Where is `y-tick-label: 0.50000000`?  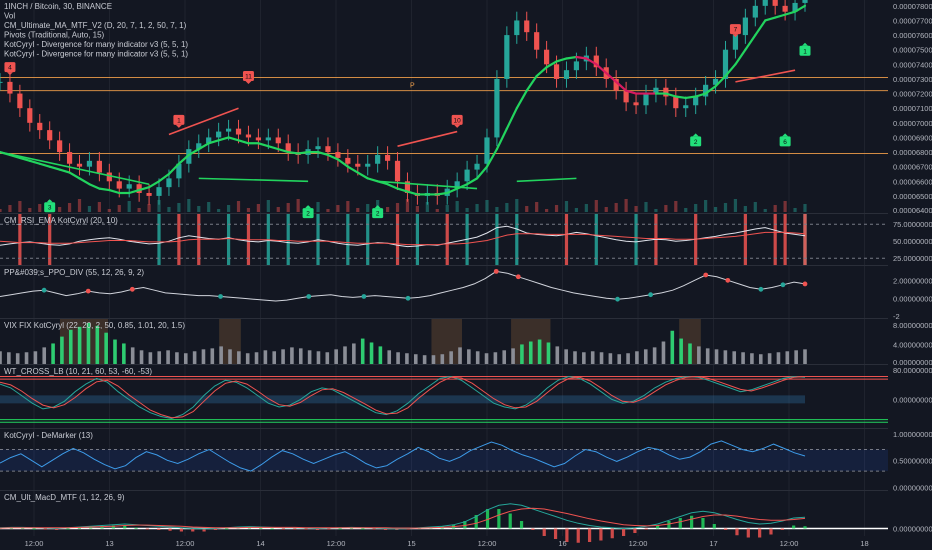 y-tick-label: 0.50000000 is located at coordinates (912, 460).